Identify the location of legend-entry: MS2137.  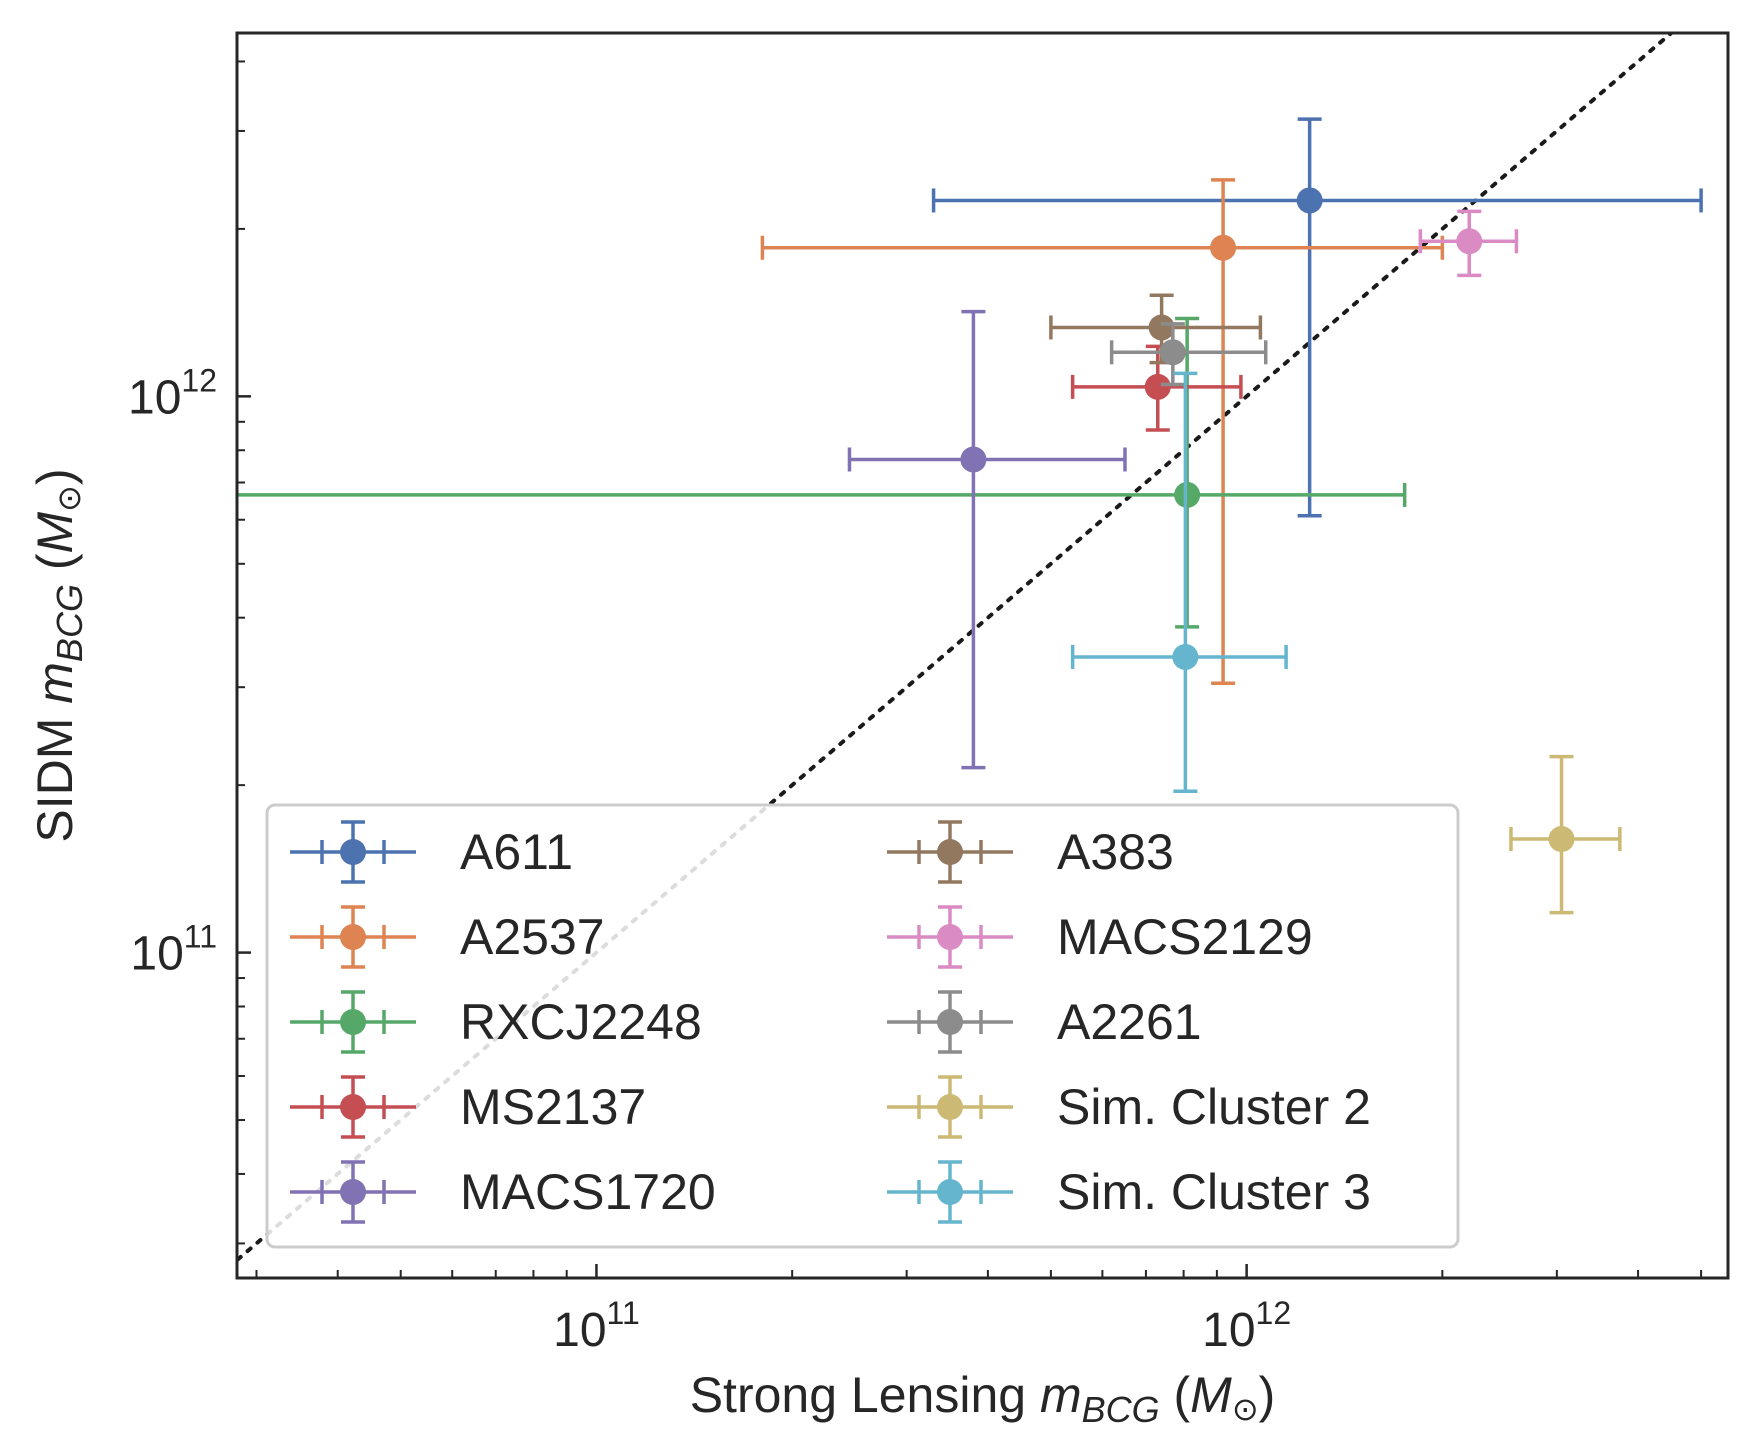
(468, 1107).